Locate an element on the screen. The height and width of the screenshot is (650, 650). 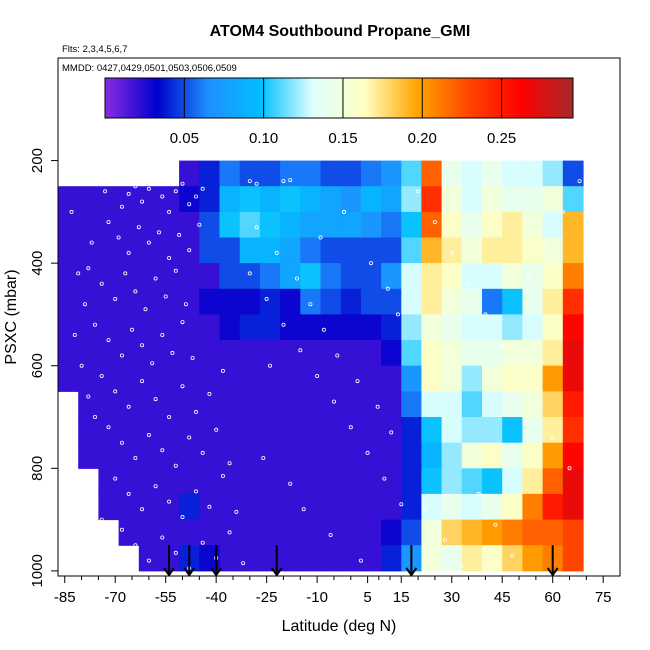
x-tick-label: -40 is located at coordinates (216, 597).